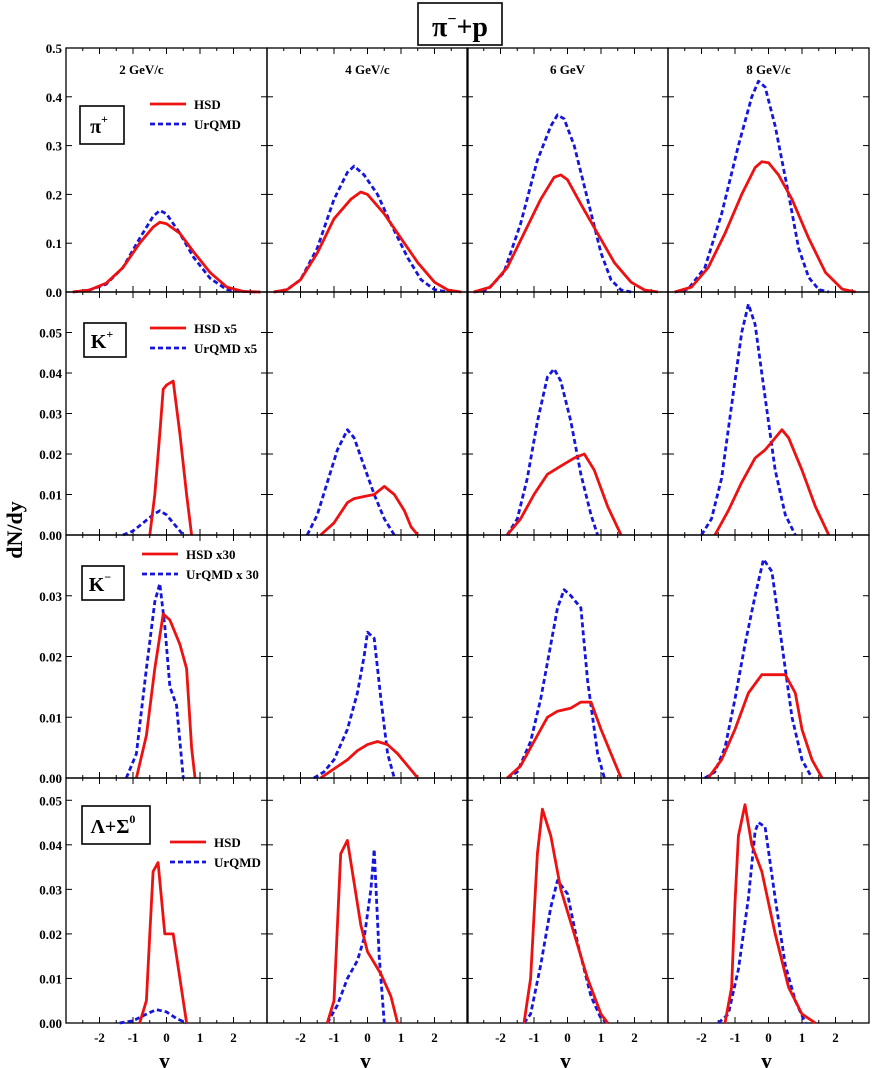 This screenshot has height=1068, width=872. Describe the element at coordinates (54, 146) in the screenshot. I see `y-tick-label: 0.3` at that location.